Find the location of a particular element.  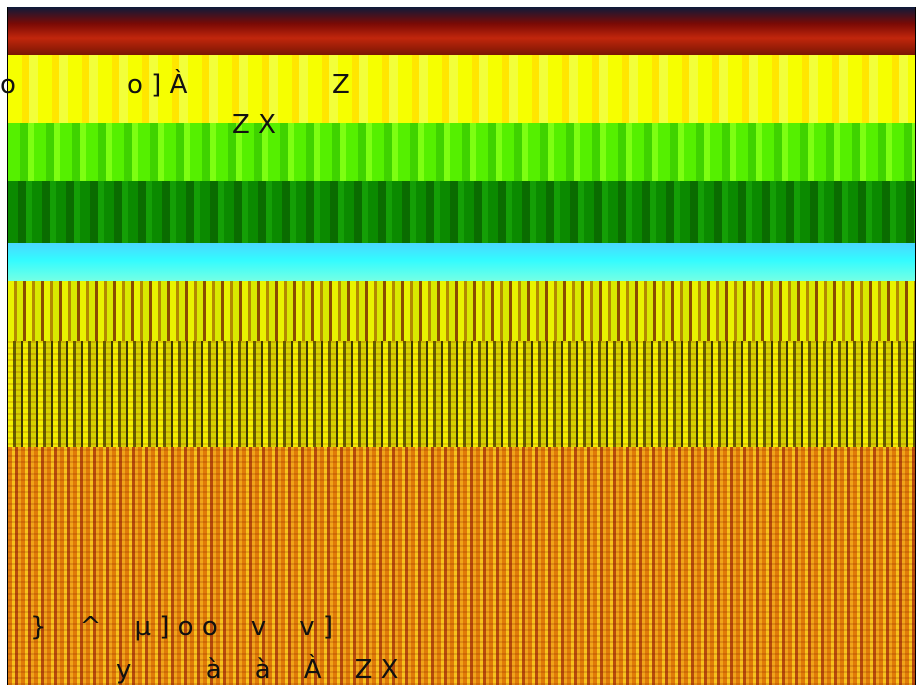

light-green-band is located at coordinates (461, 152).